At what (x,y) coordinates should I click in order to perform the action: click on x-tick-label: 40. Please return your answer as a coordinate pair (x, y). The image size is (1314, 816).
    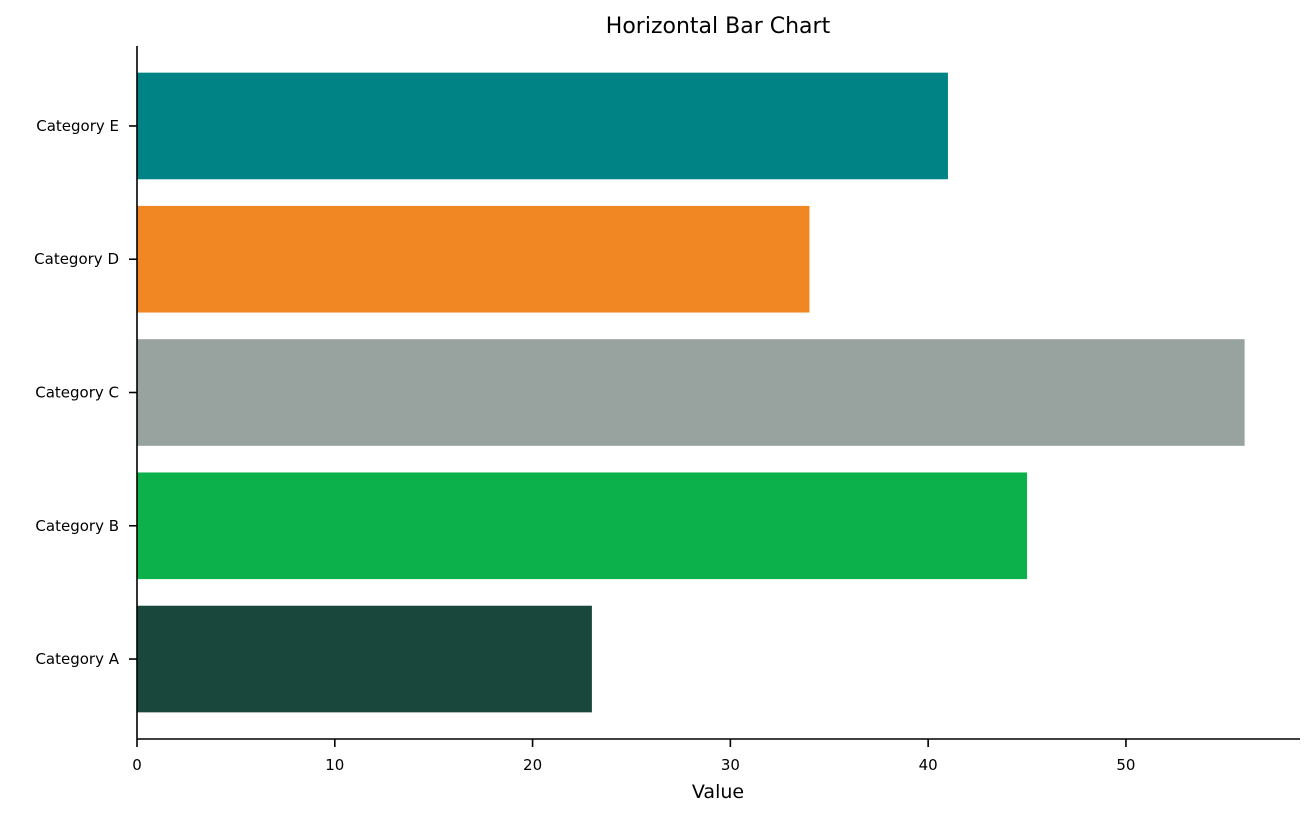
    Looking at the image, I should click on (928, 765).